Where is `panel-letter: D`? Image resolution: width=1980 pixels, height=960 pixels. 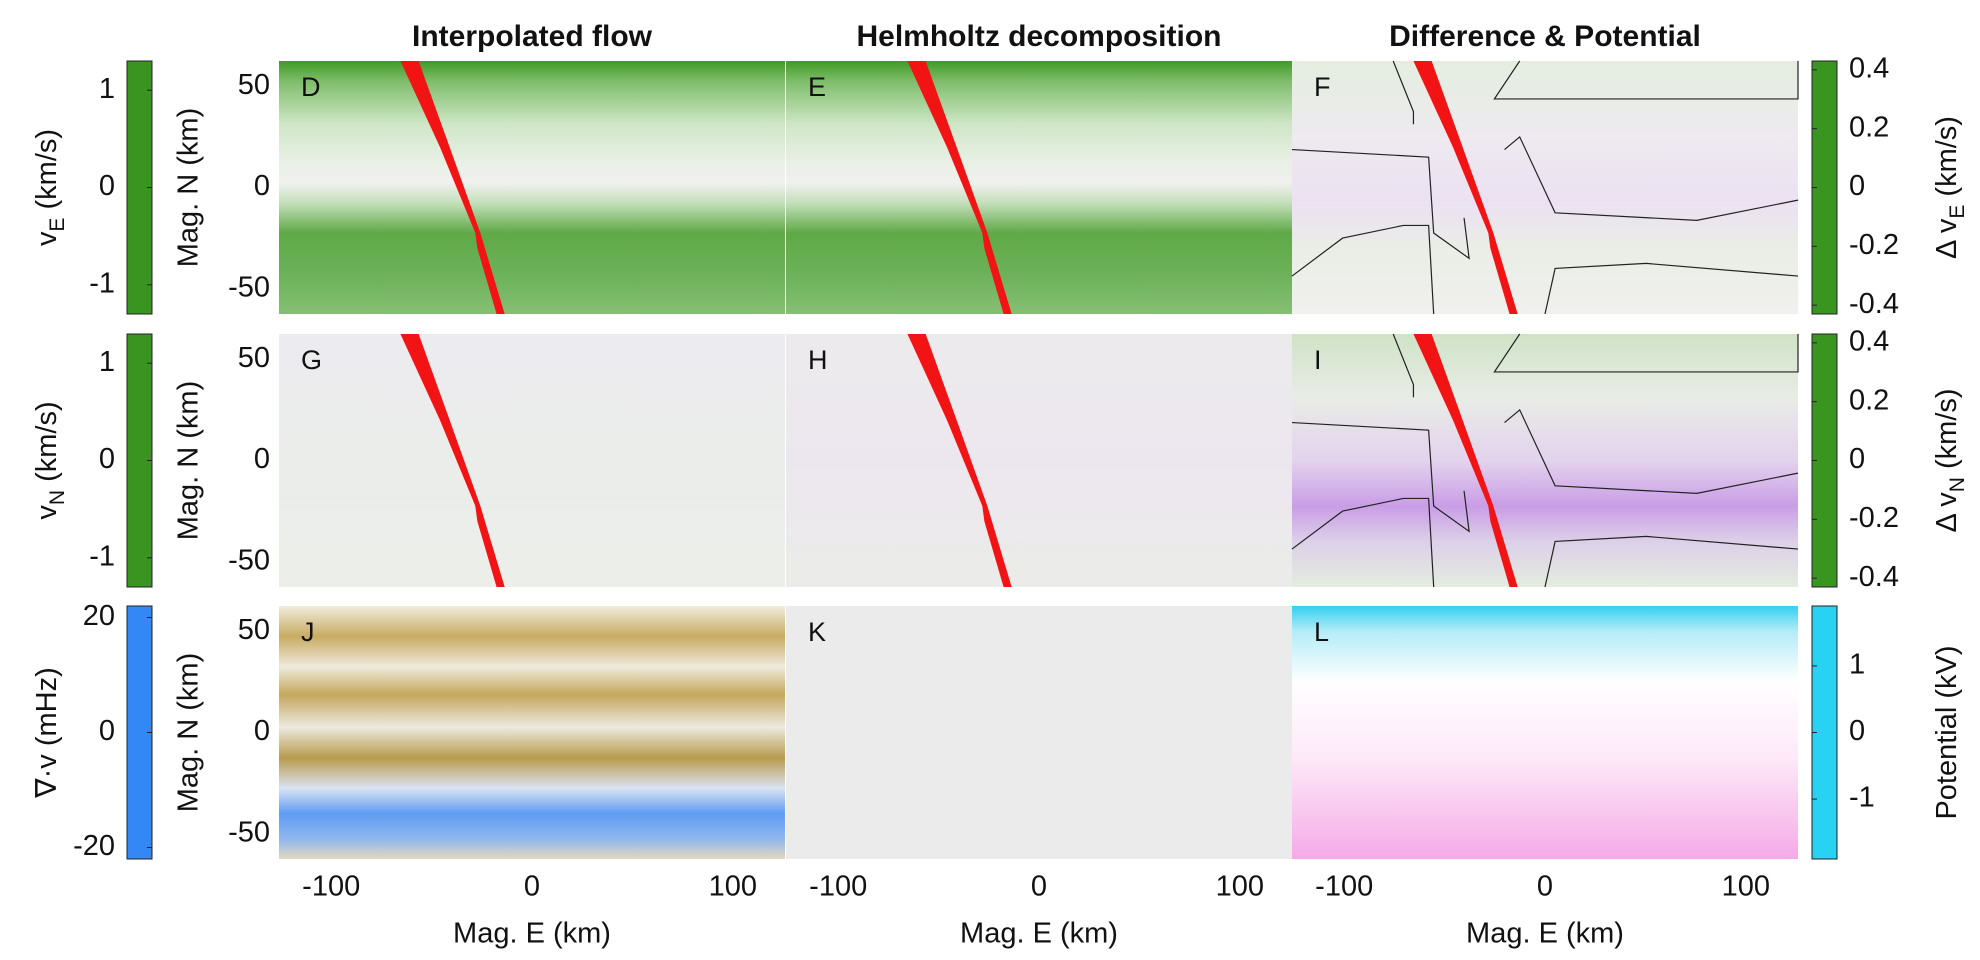 panel-letter: D is located at coordinates (311, 87).